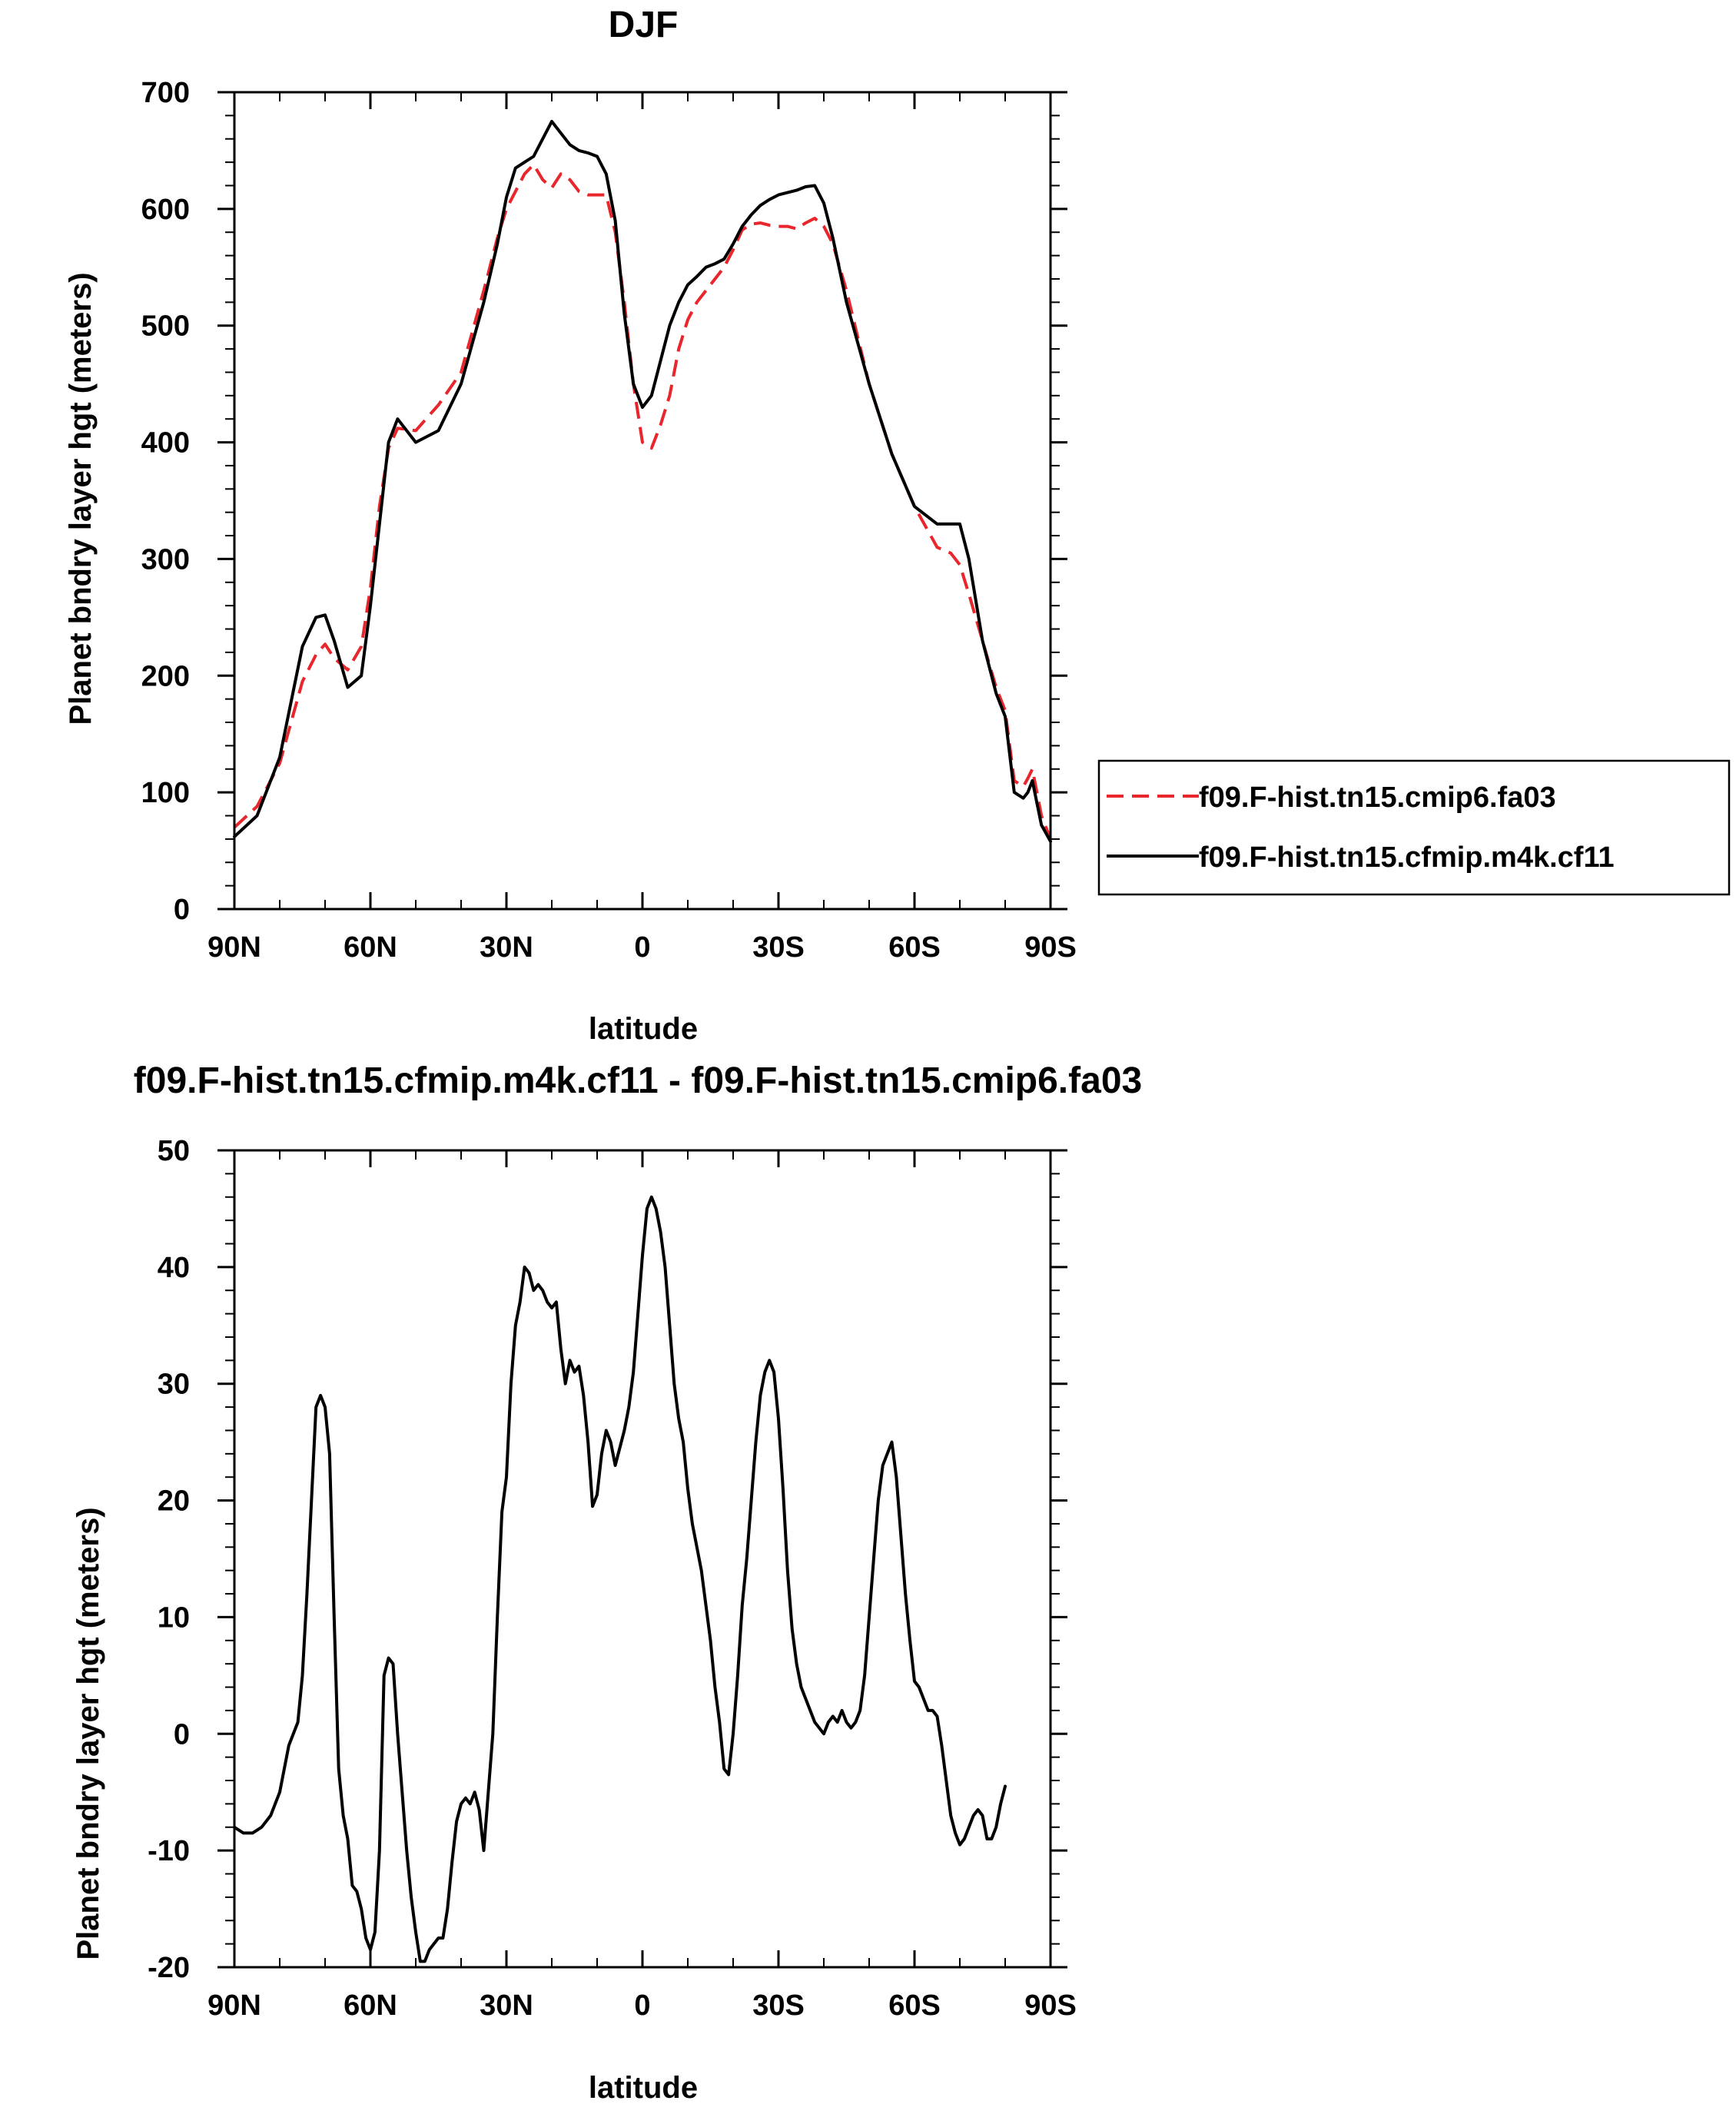  Describe the element at coordinates (174, 1385) in the screenshot. I see `y-tick-label: 30` at that location.